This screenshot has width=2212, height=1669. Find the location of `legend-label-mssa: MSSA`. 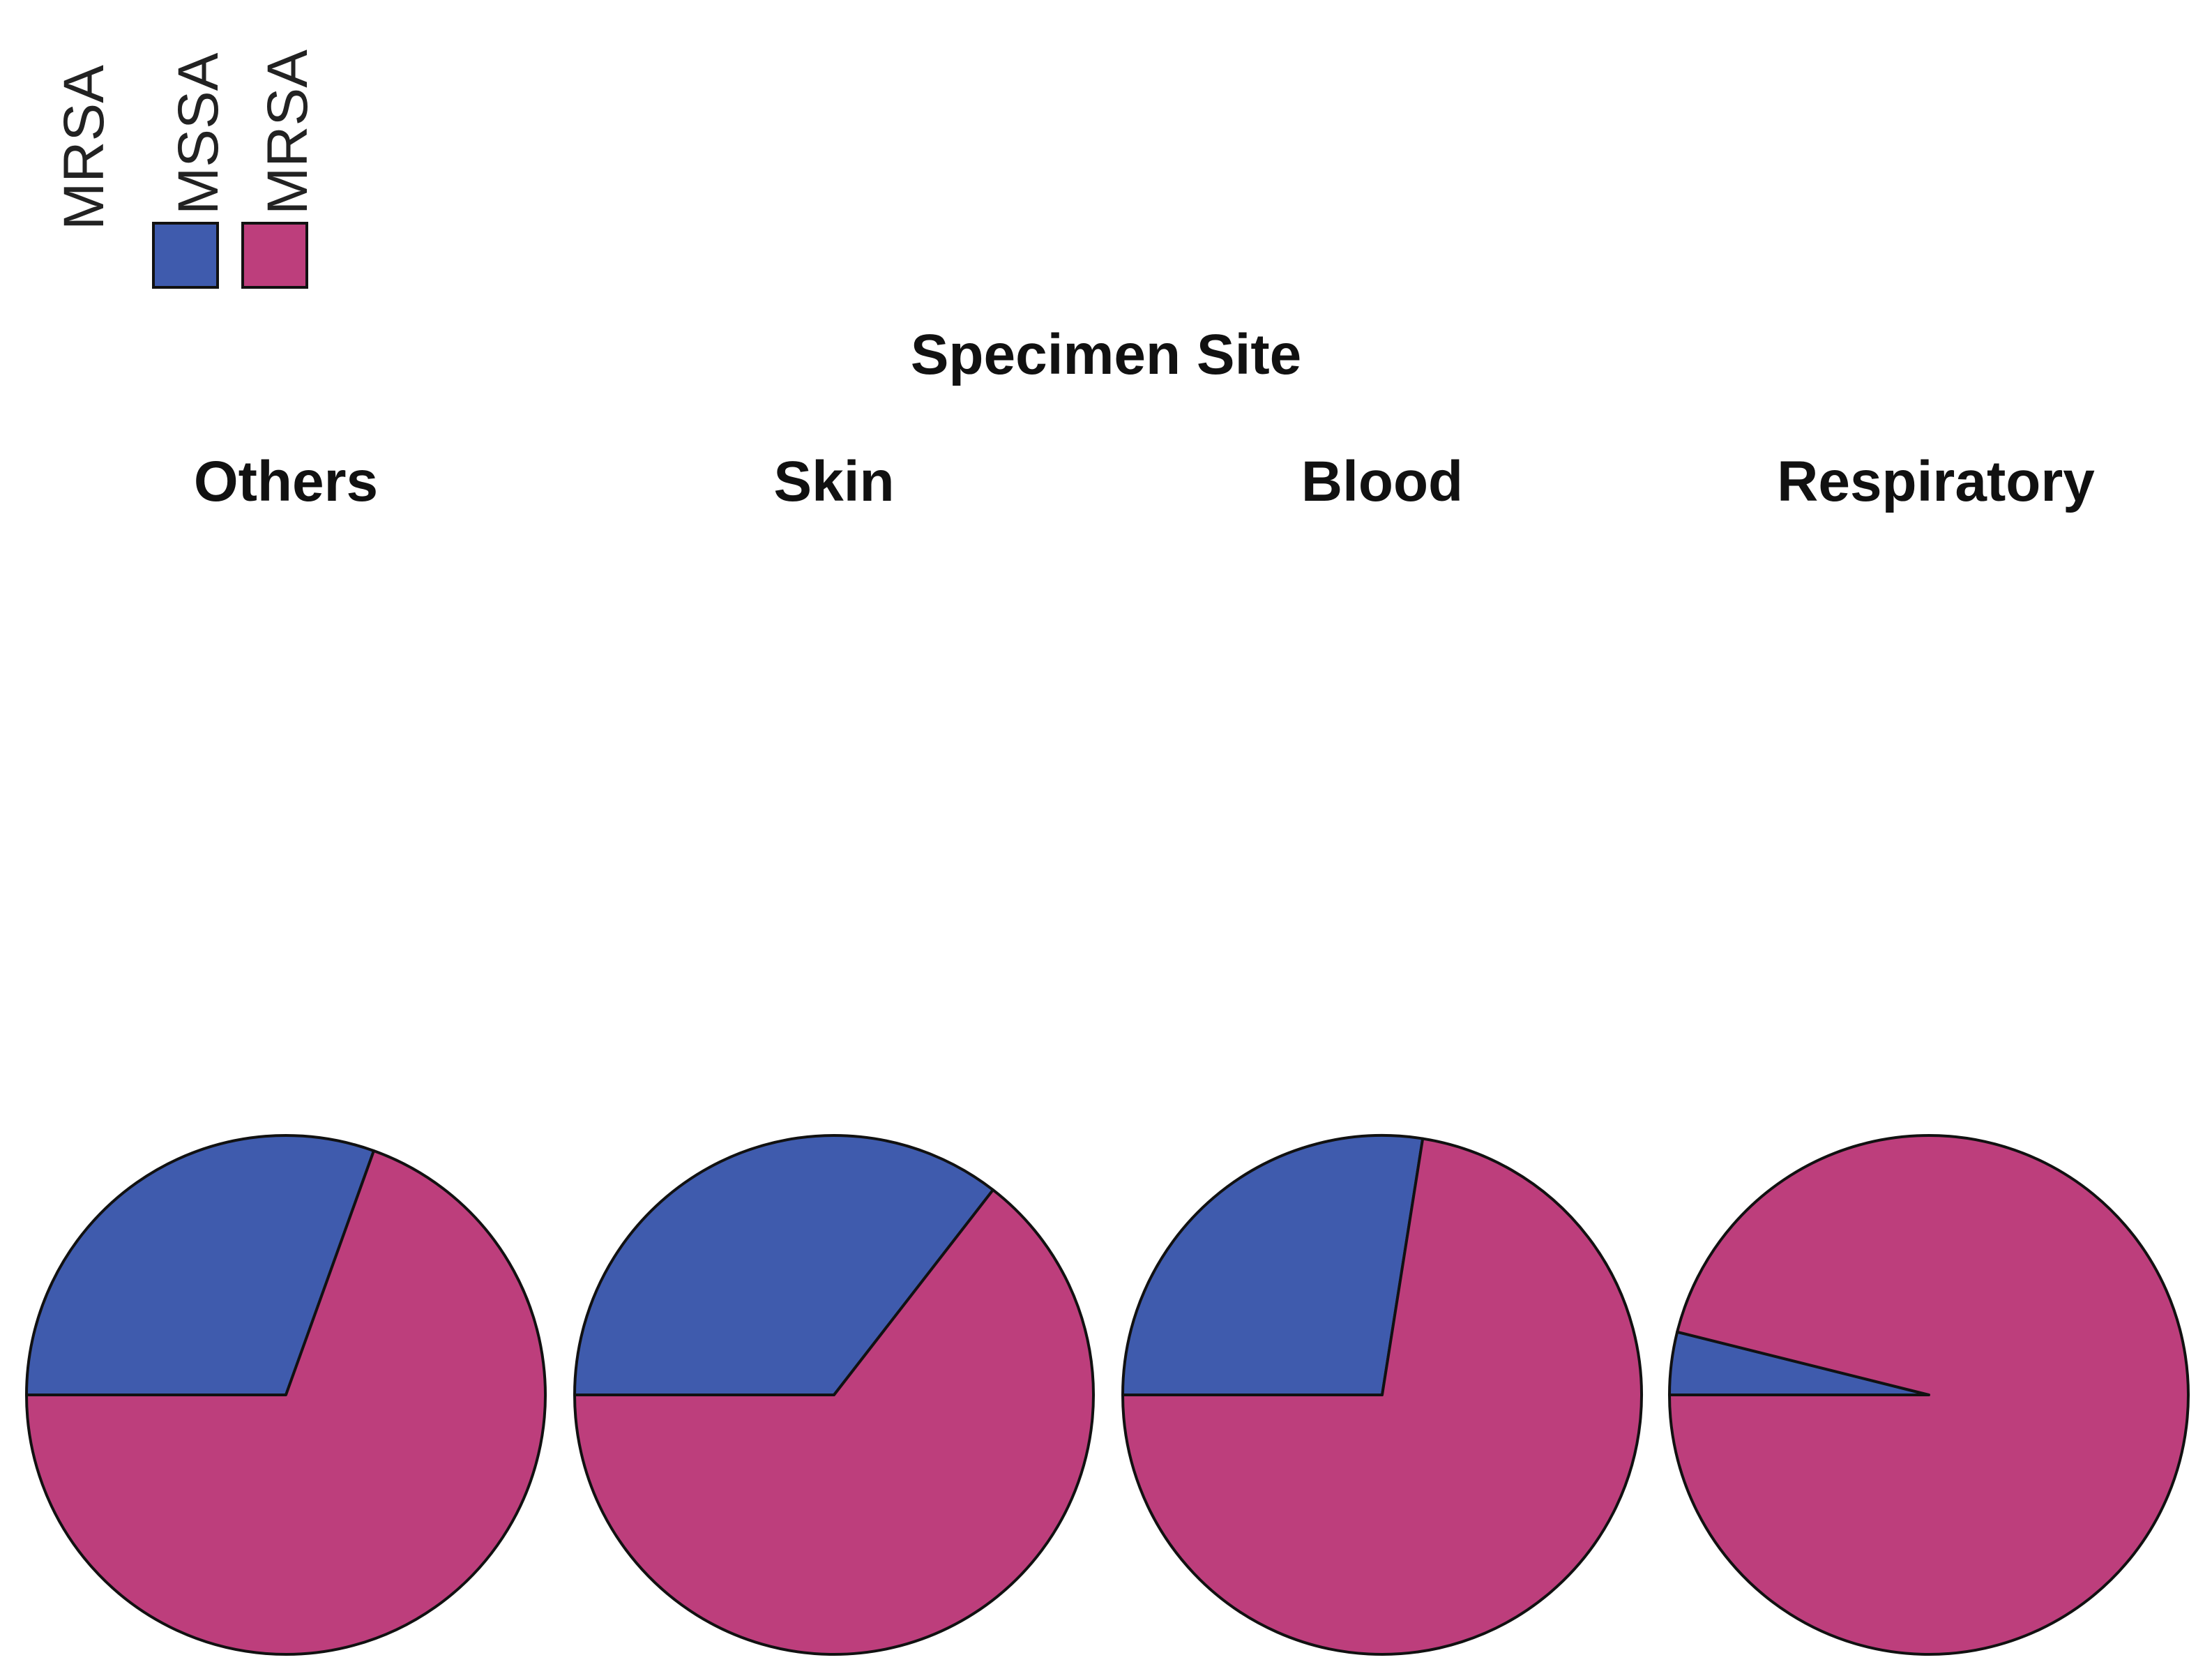

legend-label-mssa: MSSA is located at coordinates (198, 133).